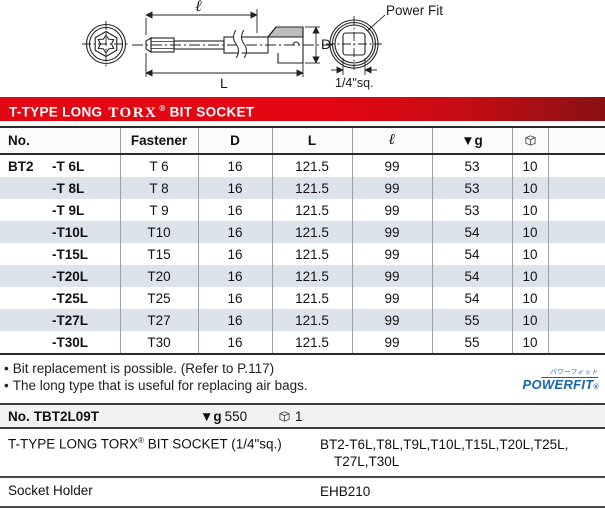  What do you see at coordinates (70, 298) in the screenshot?
I see `model-code: -T25L` at bounding box center [70, 298].